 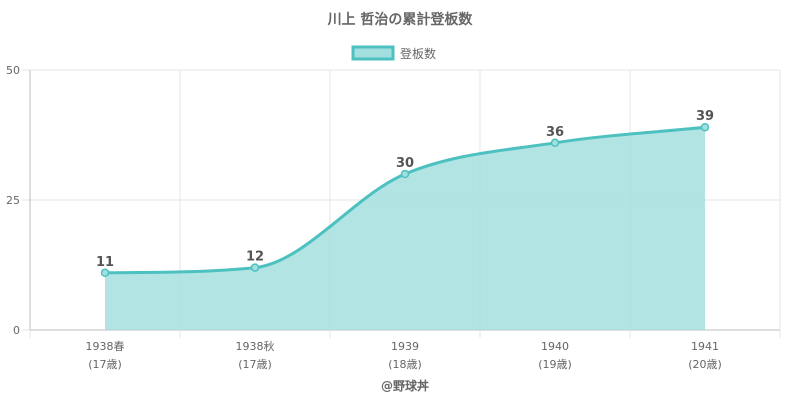 What do you see at coordinates (105, 346) in the screenshot?
I see `x-tick-label: 1938春` at bounding box center [105, 346].